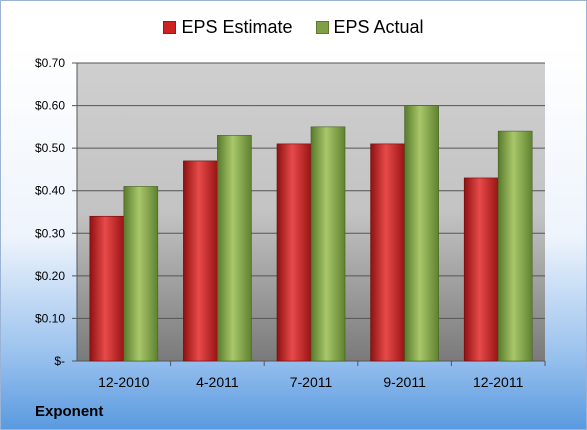  What do you see at coordinates (293, 28) in the screenshot?
I see `legend: EPS Estimate EPS Actual` at bounding box center [293, 28].